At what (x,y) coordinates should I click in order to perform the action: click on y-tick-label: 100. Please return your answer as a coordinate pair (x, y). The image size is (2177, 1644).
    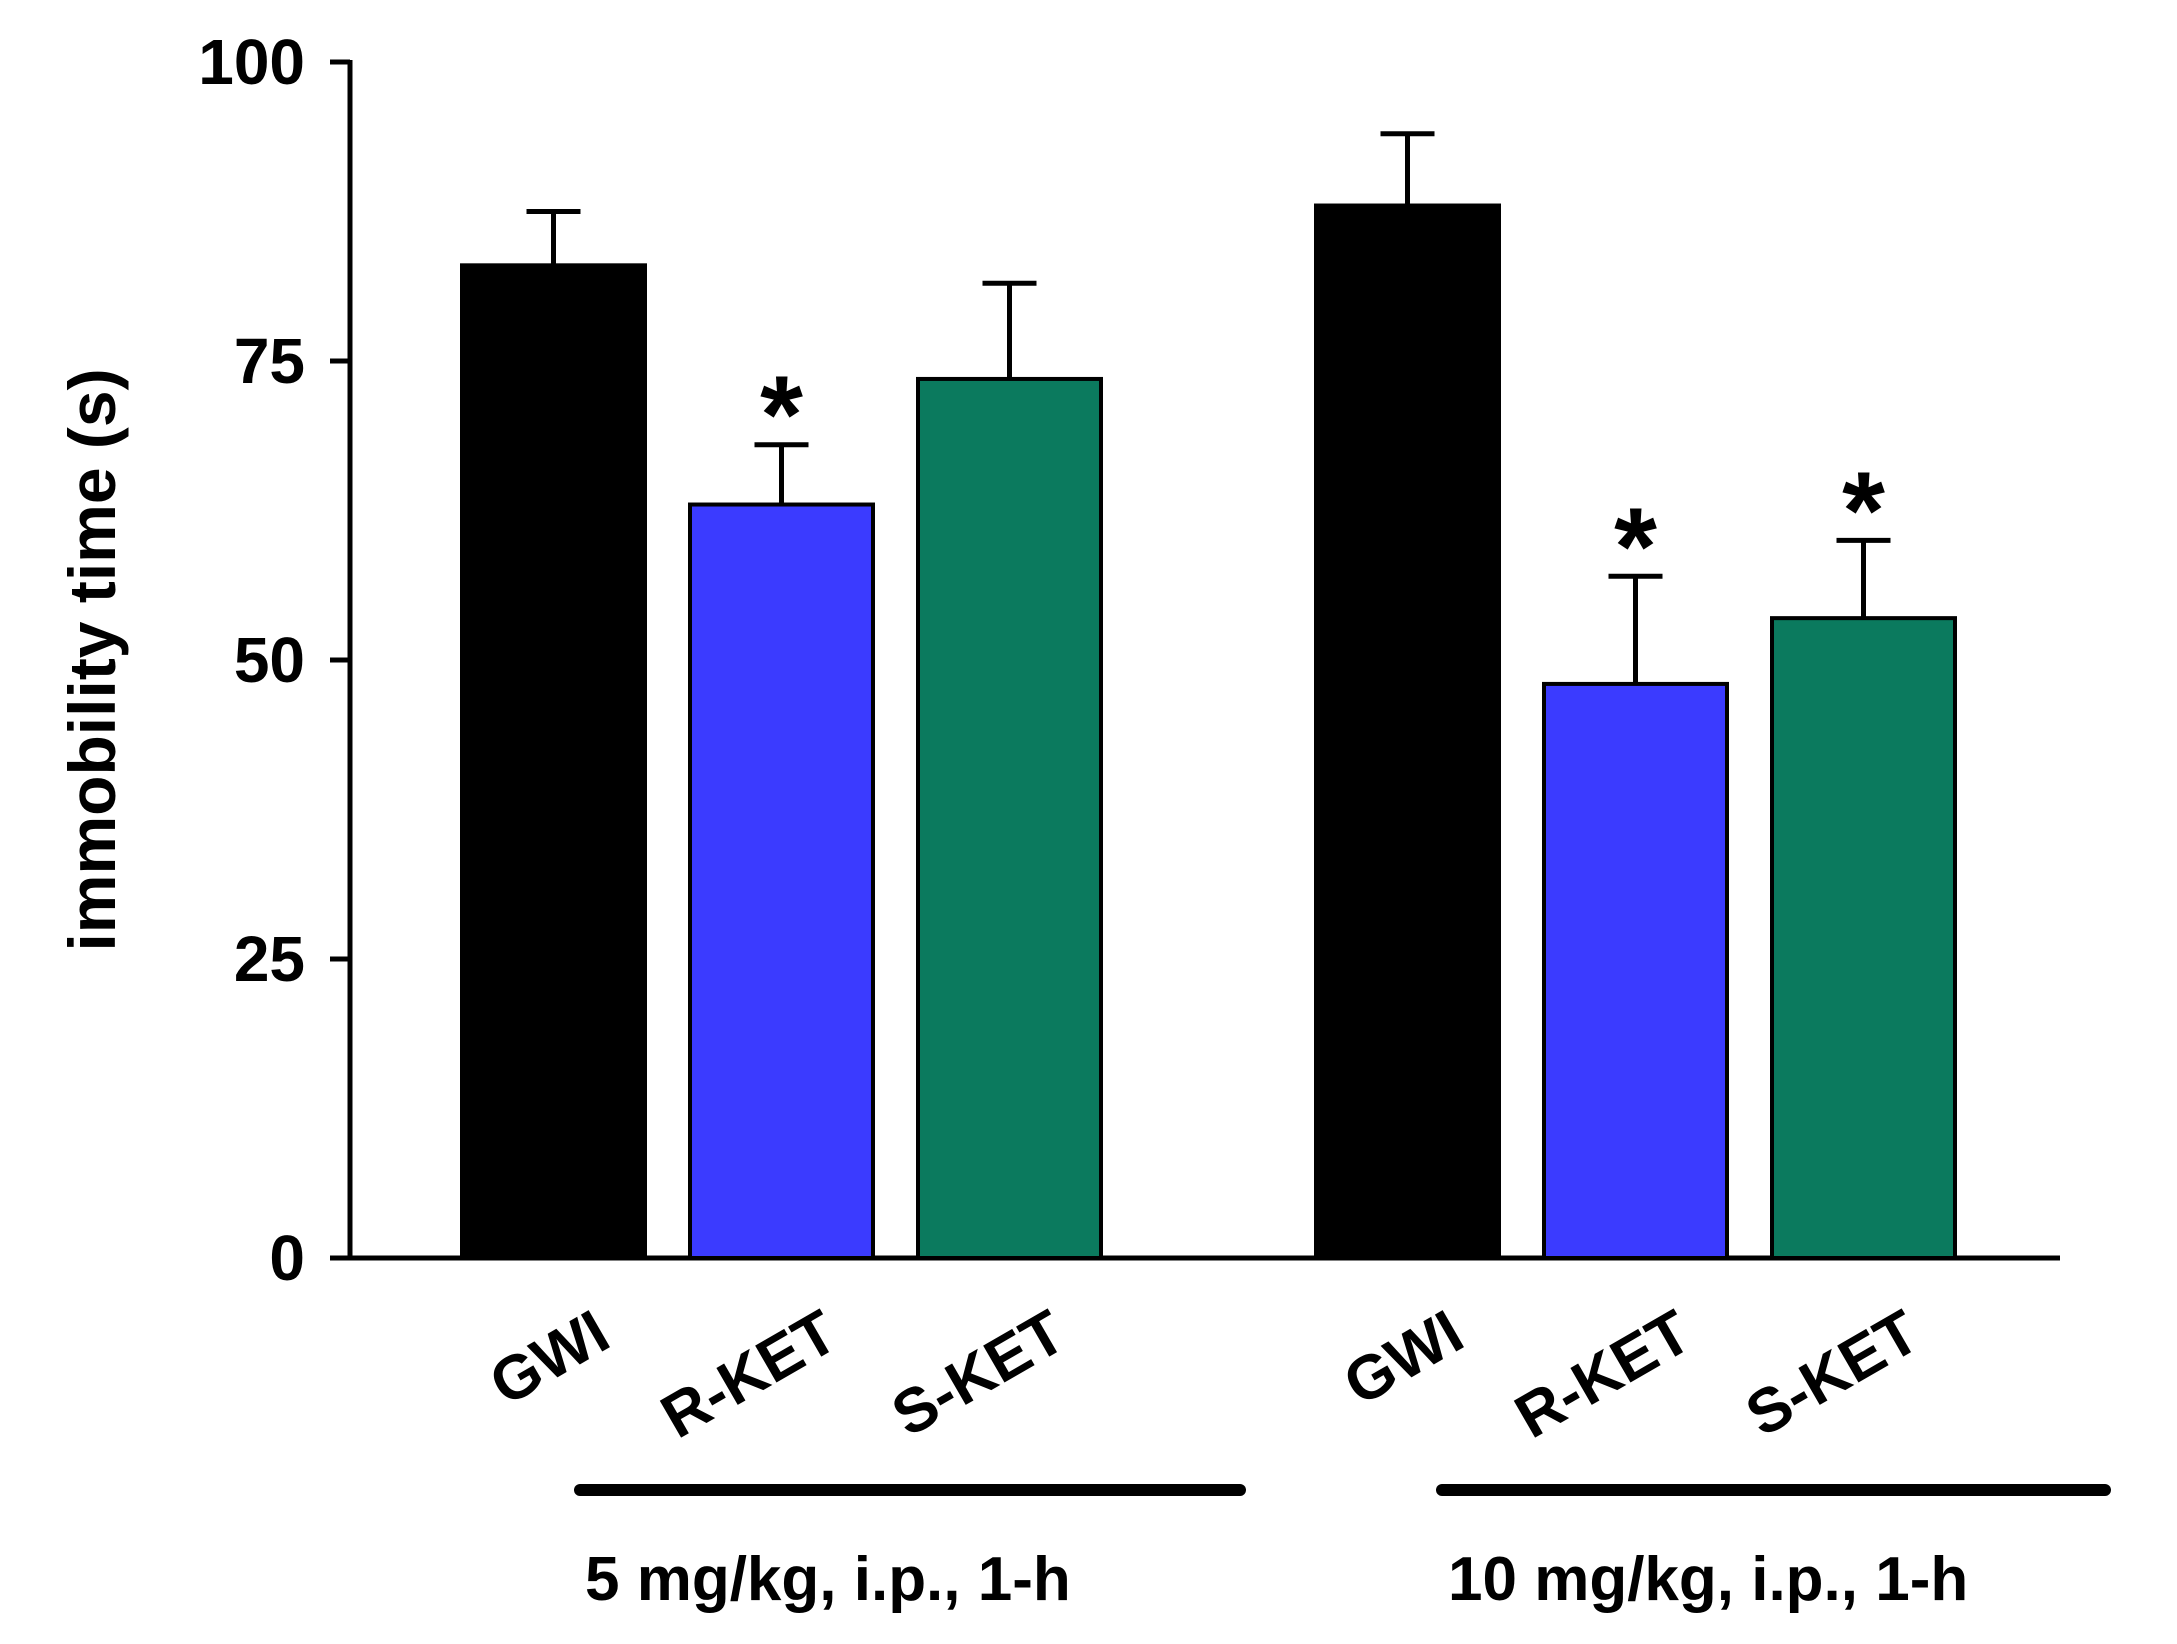
    Looking at the image, I should click on (251, 62).